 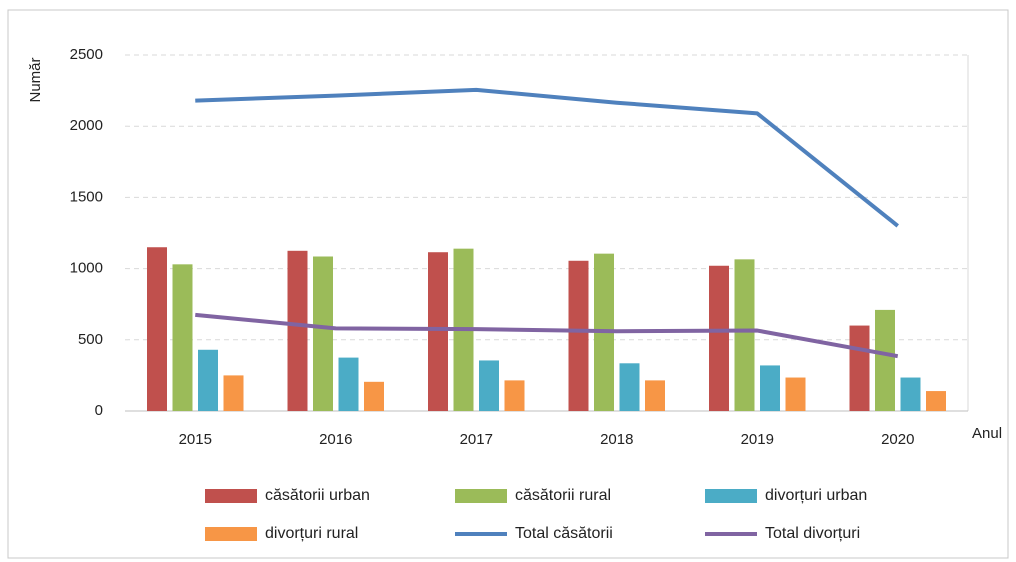 What do you see at coordinates (335, 439) in the screenshot?
I see `x-tick-label: 2016` at bounding box center [335, 439].